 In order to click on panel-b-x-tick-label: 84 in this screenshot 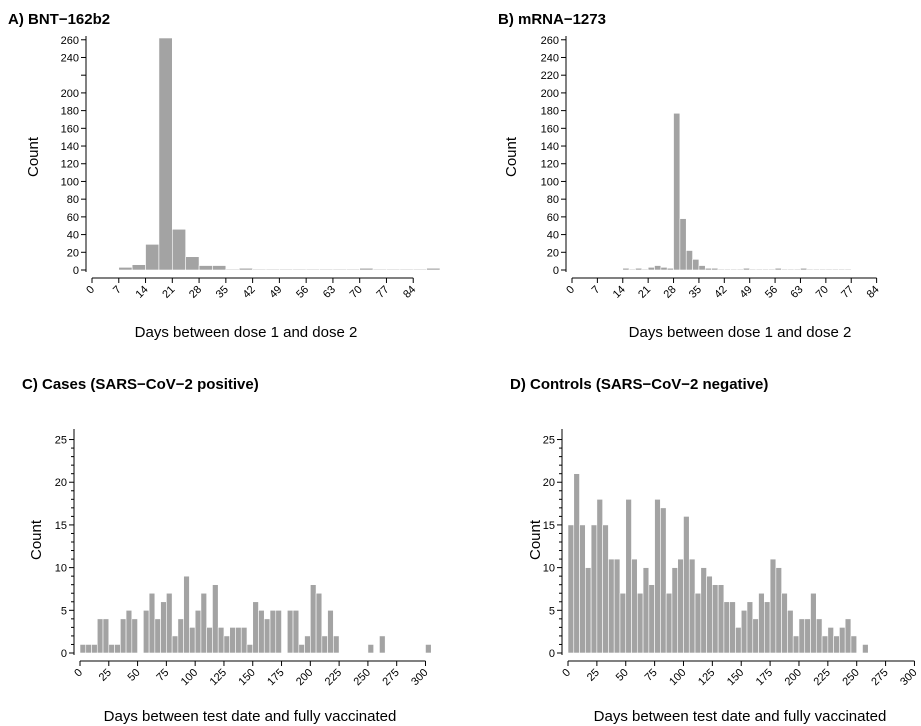, I will do `click(873, 292)`.